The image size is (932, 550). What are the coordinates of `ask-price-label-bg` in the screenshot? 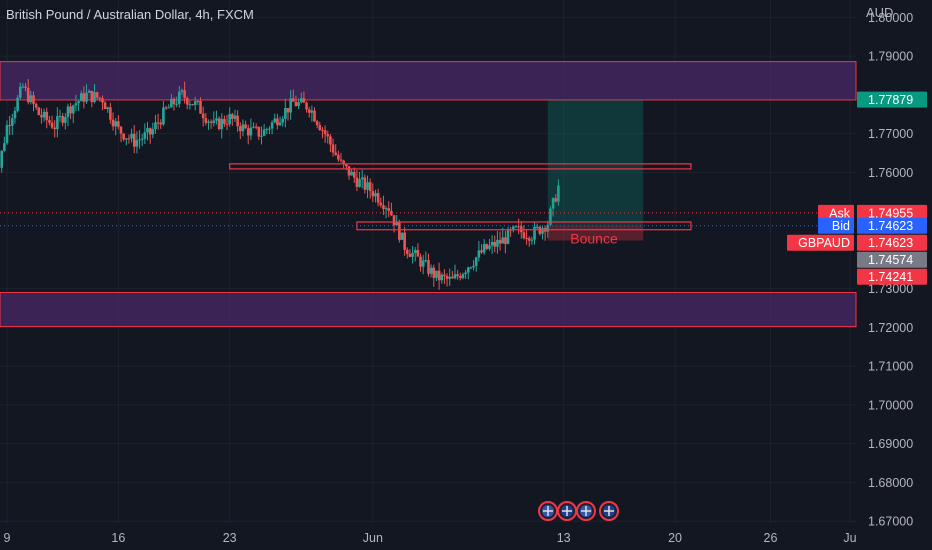 It's located at (892, 212).